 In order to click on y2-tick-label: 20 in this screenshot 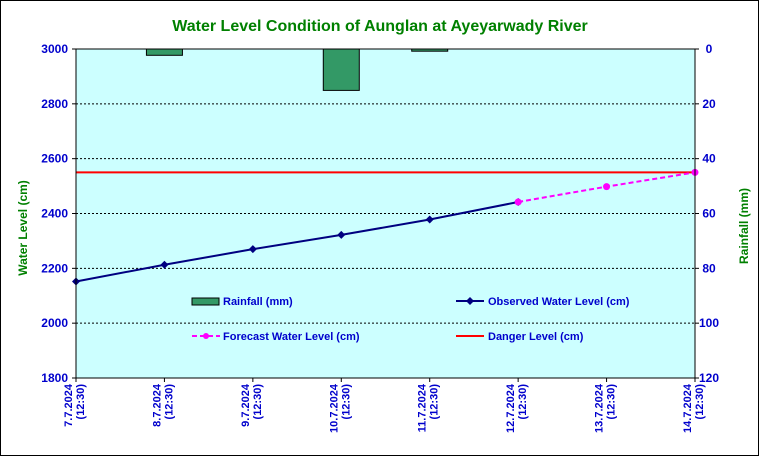, I will do `click(709, 104)`.